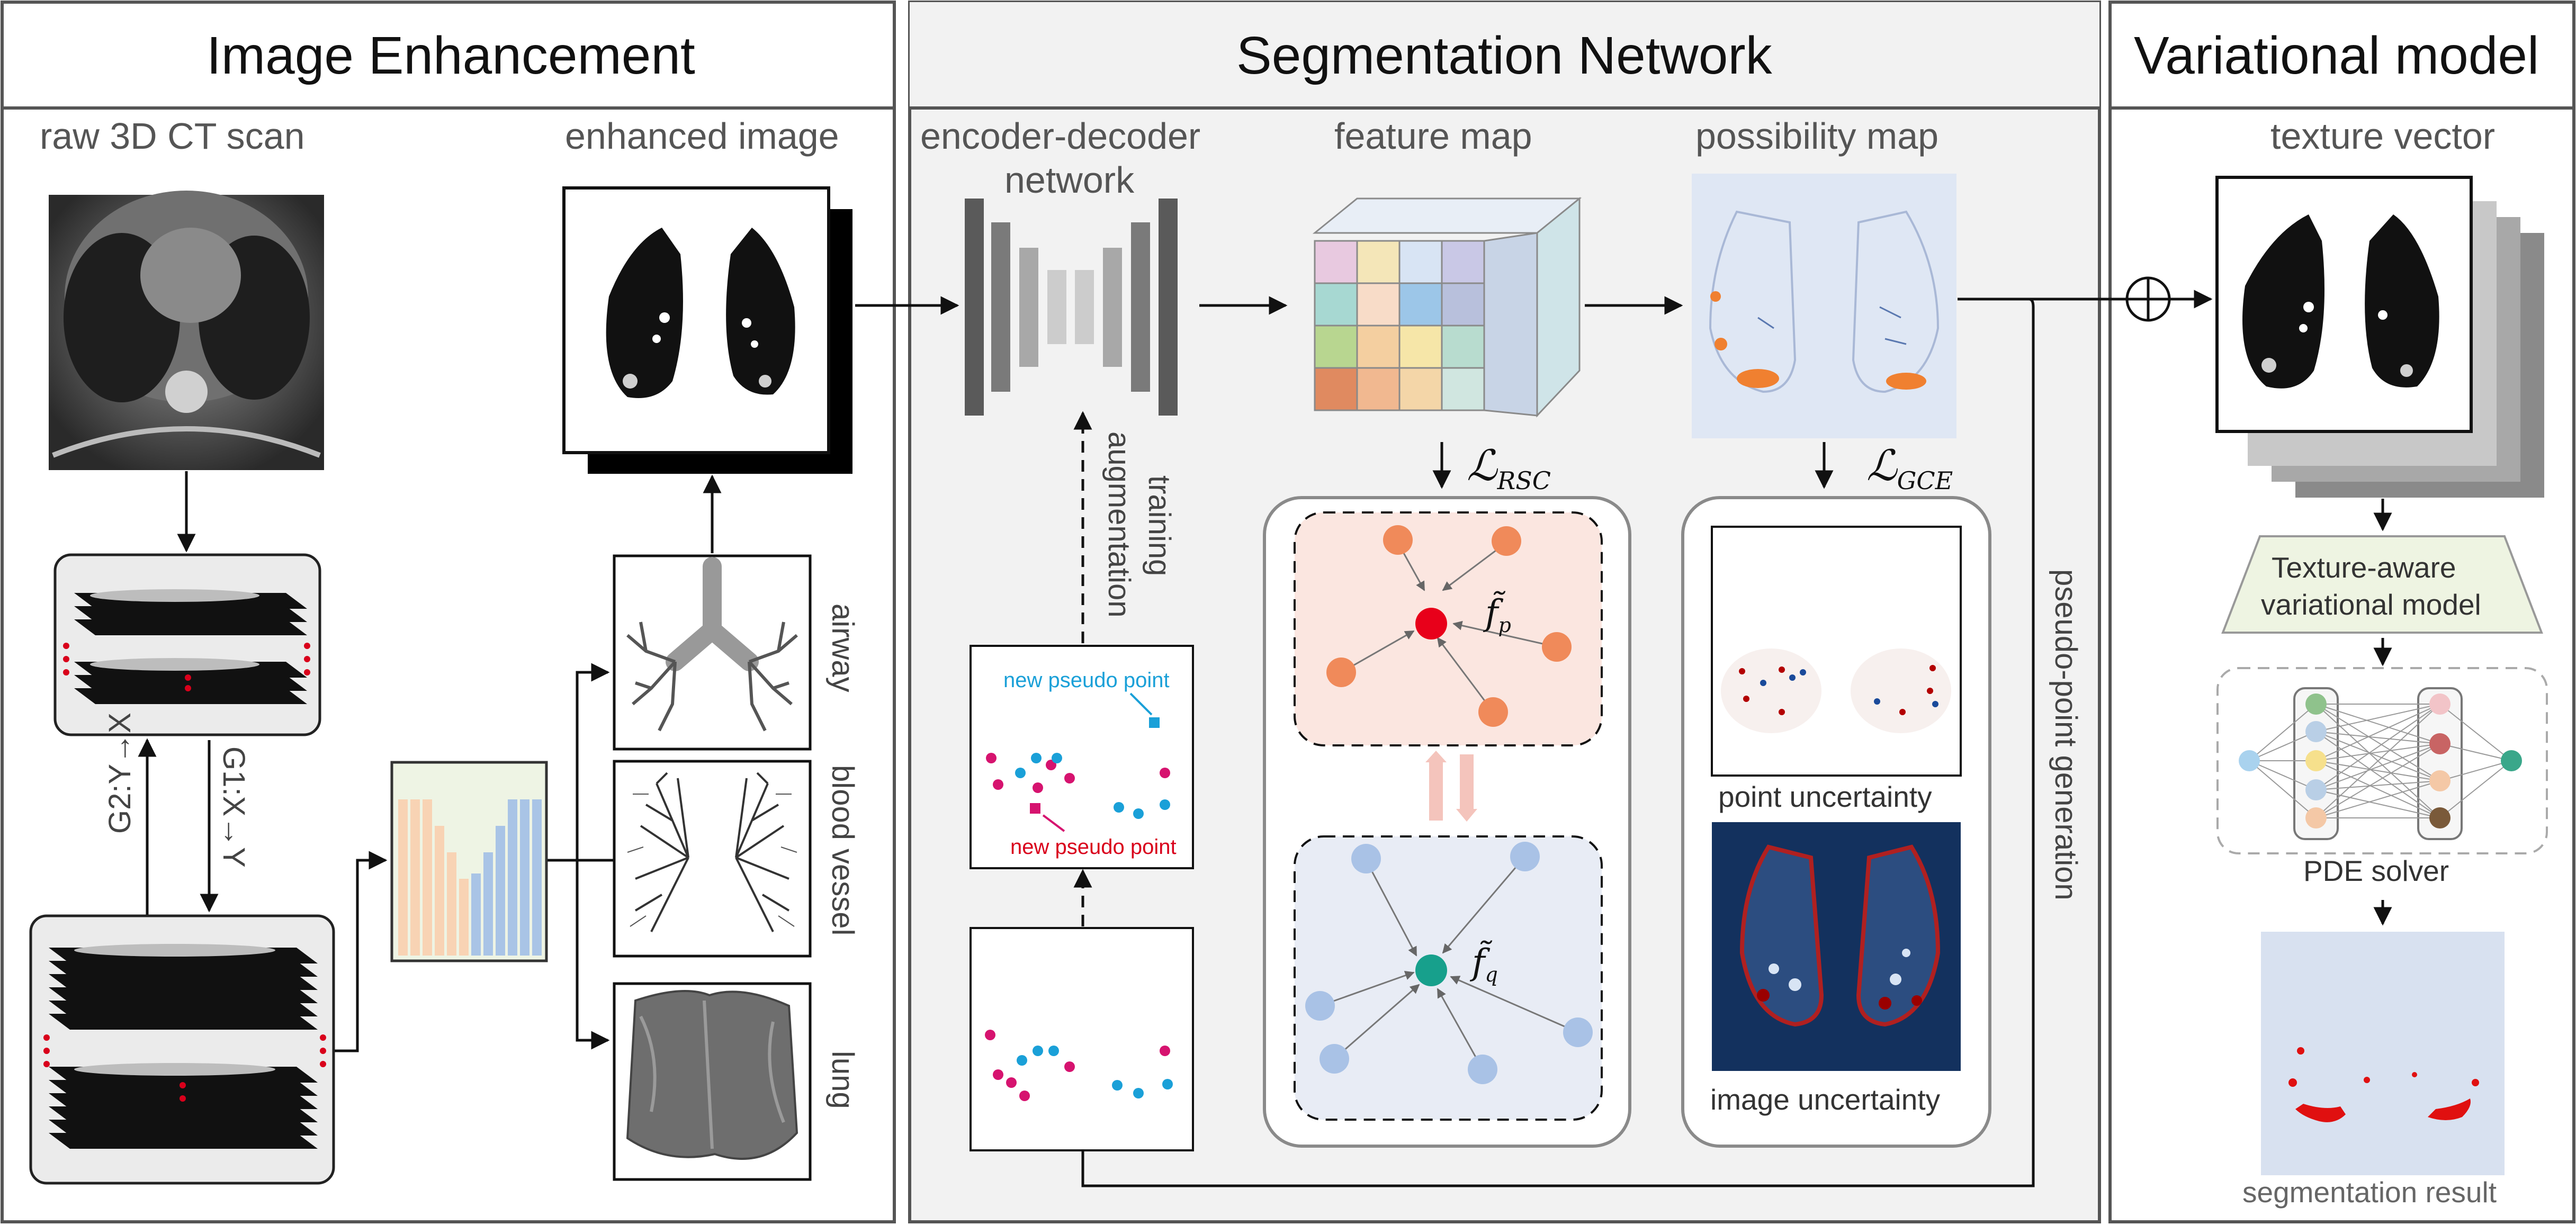 The height and width of the screenshot is (1225, 2576). Describe the element at coordinates (469, 861) in the screenshot. I see `histogram-image` at that location.